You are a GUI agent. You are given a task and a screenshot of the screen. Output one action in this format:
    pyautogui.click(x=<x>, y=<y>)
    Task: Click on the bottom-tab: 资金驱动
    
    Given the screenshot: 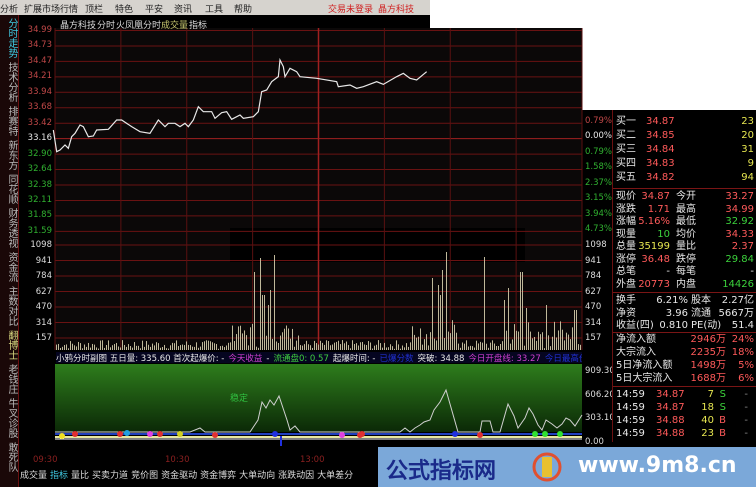 What is the action you would take?
    pyautogui.click(x=179, y=476)
    